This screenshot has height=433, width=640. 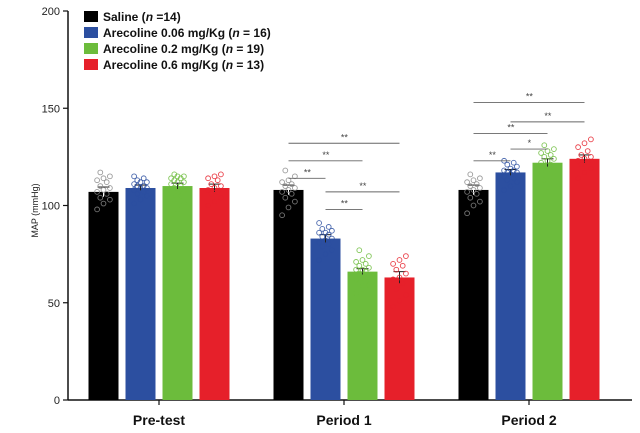 What do you see at coordinates (142, 17) in the screenshot?
I see `legend-label: Saline (n =14)` at bounding box center [142, 17].